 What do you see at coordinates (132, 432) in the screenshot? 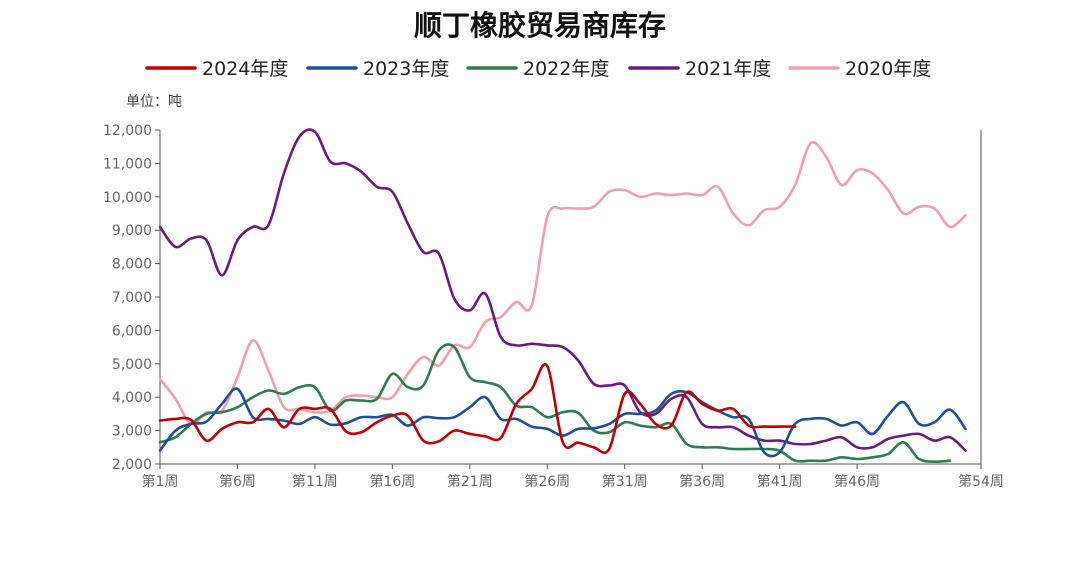
I see `y-tick-label: 3,000` at bounding box center [132, 432].